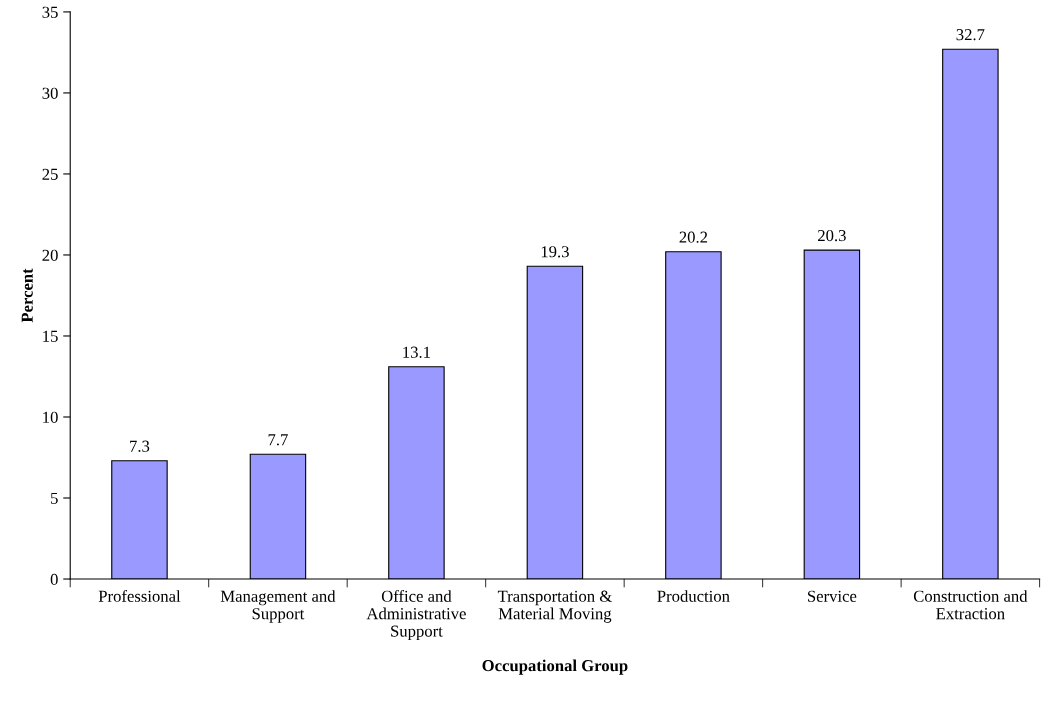 The width and height of the screenshot is (1048, 701). I want to click on x-tick-label: Professional, so click(139, 595).